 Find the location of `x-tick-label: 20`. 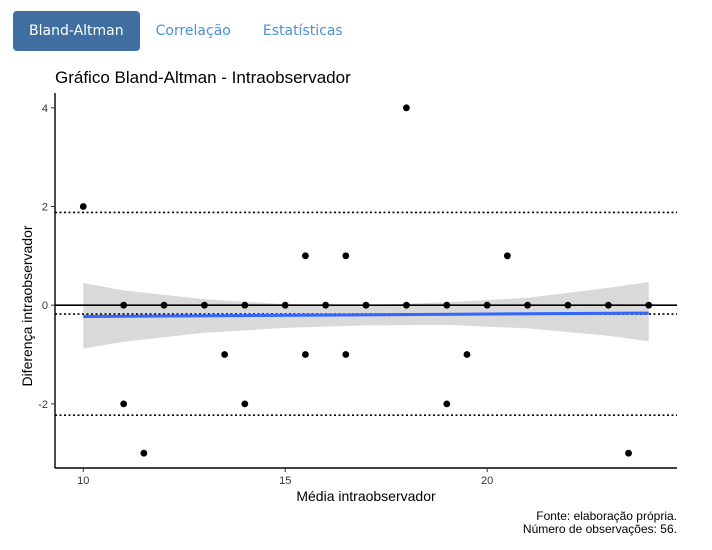

x-tick-label: 20 is located at coordinates (487, 481).